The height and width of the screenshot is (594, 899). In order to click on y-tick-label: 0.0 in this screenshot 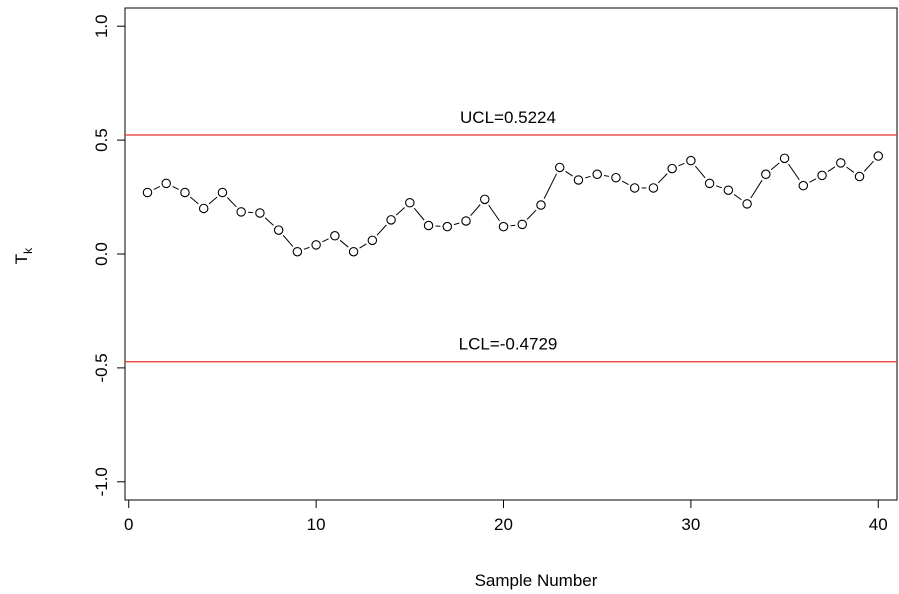, I will do `click(101, 254)`.